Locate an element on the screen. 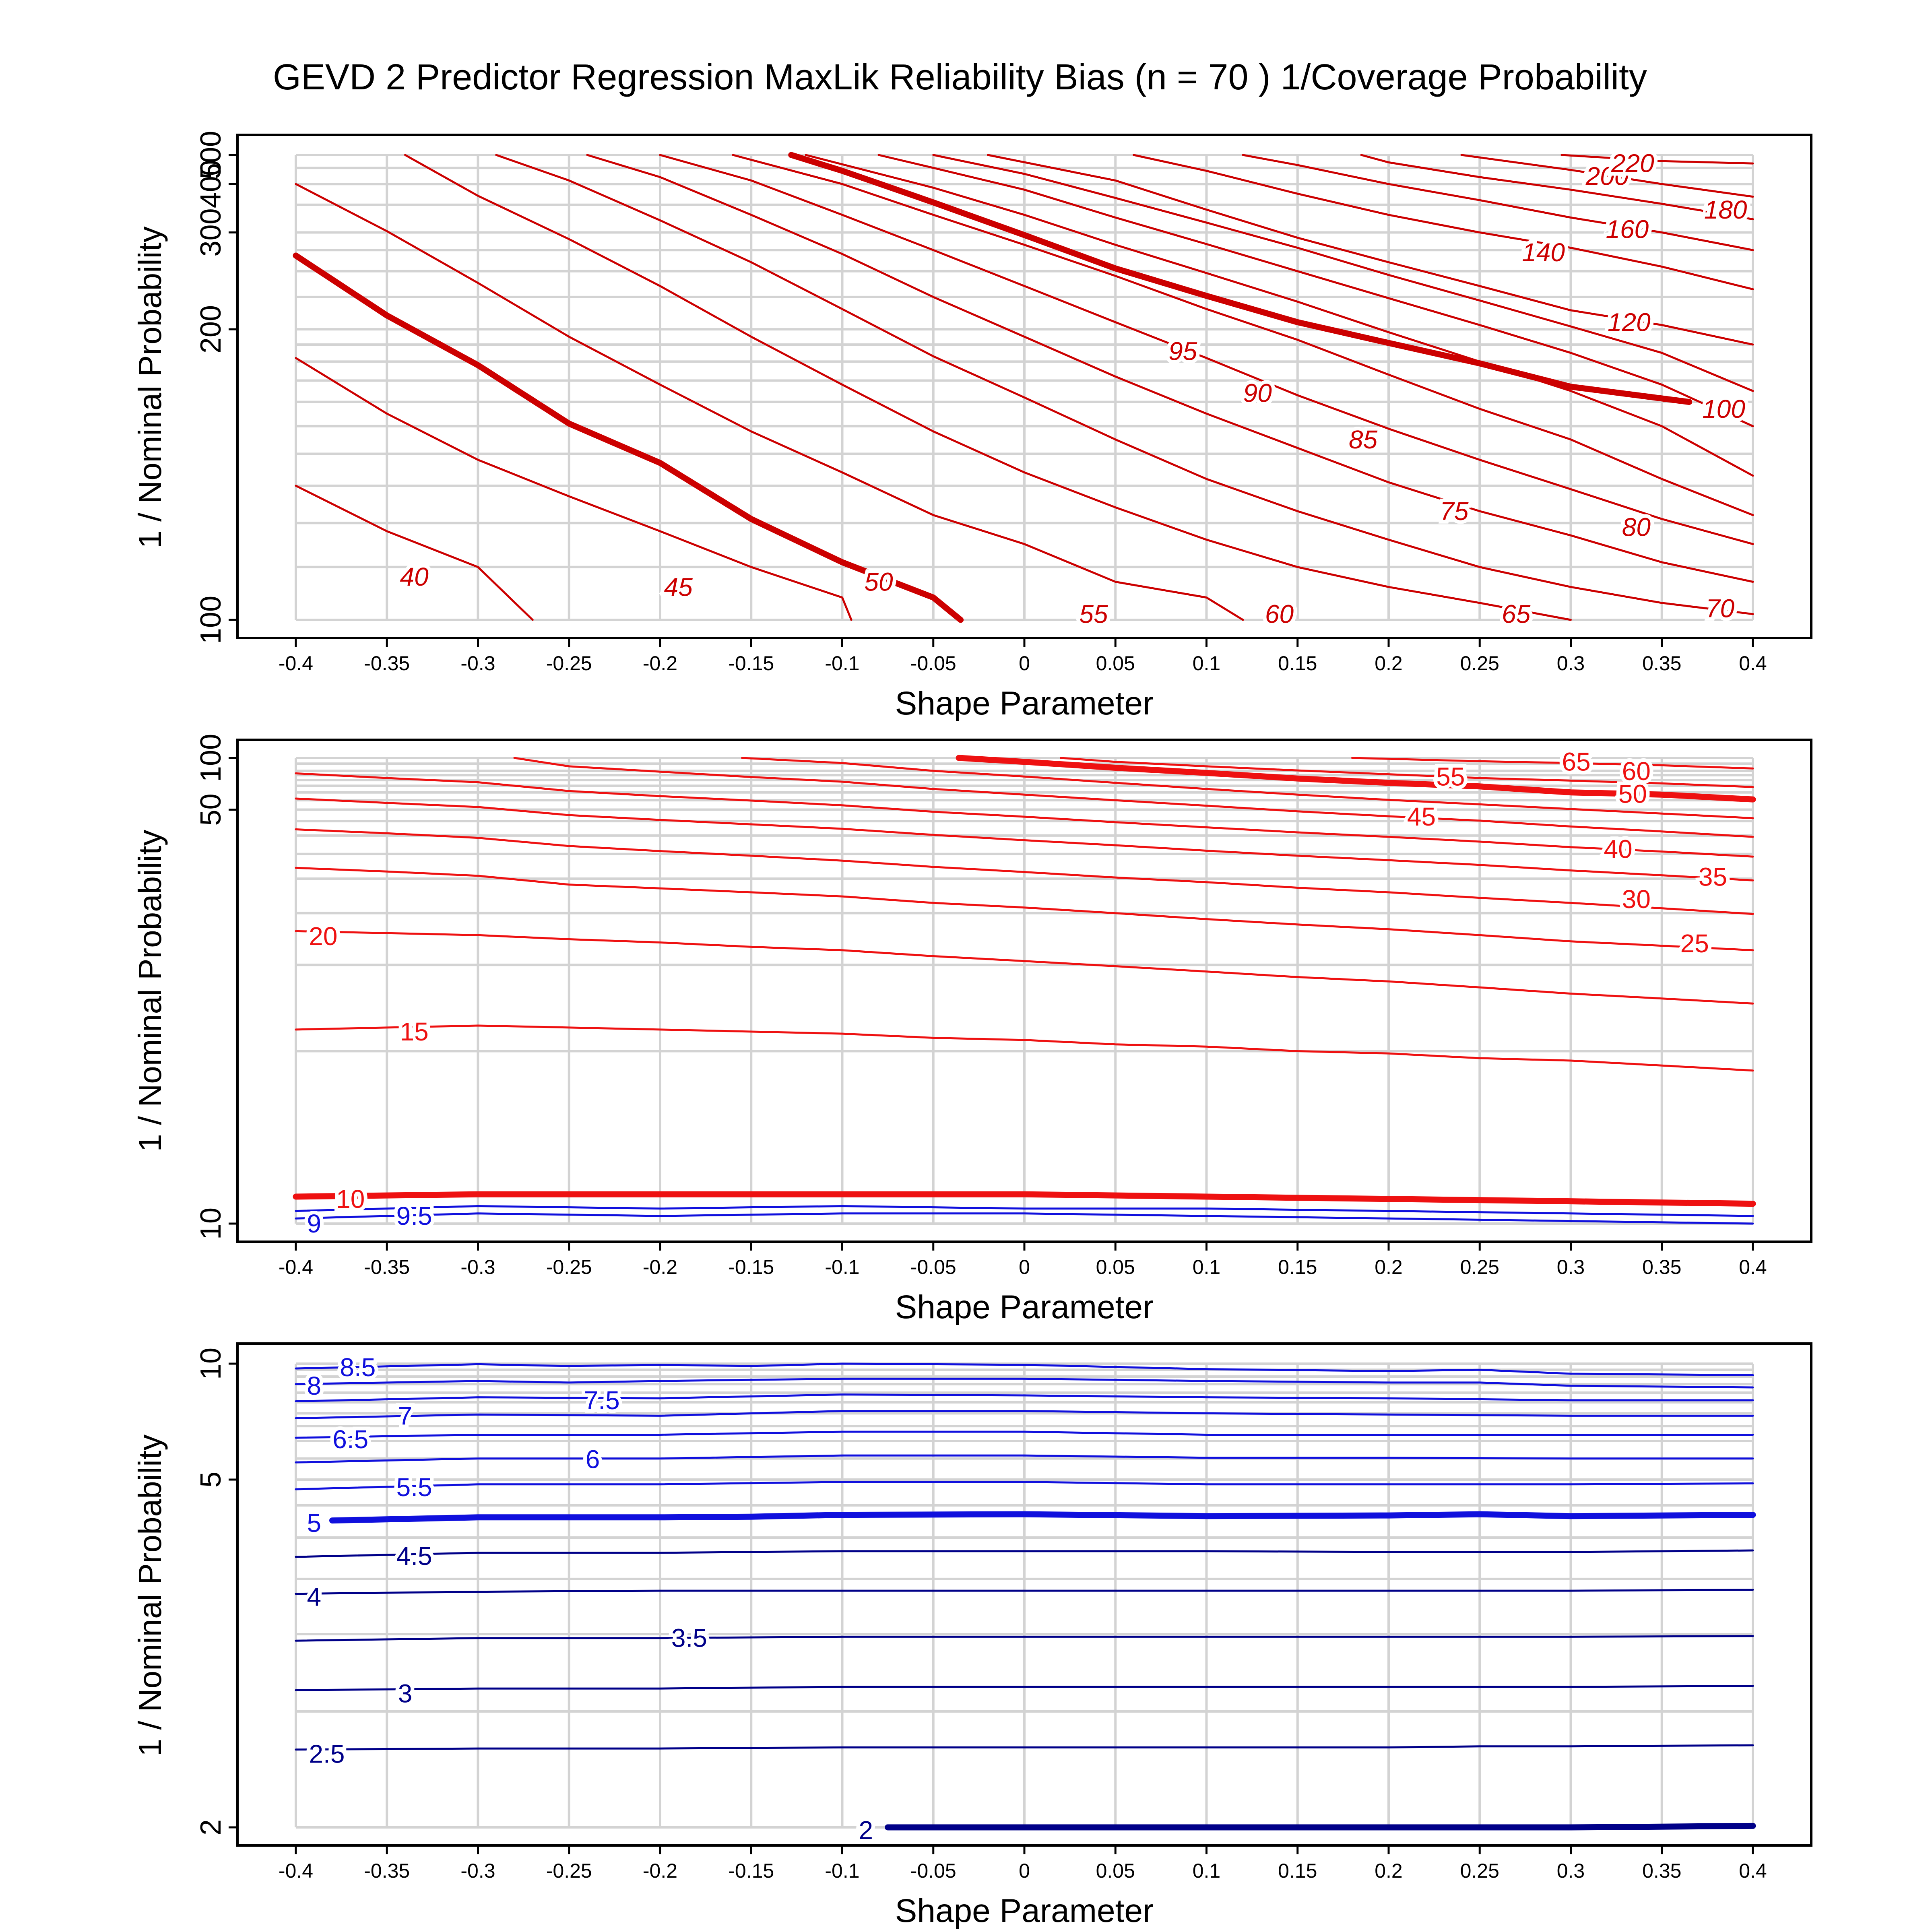 The height and width of the screenshot is (1932, 1932). contour-label-3: 3 is located at coordinates (405, 1693).